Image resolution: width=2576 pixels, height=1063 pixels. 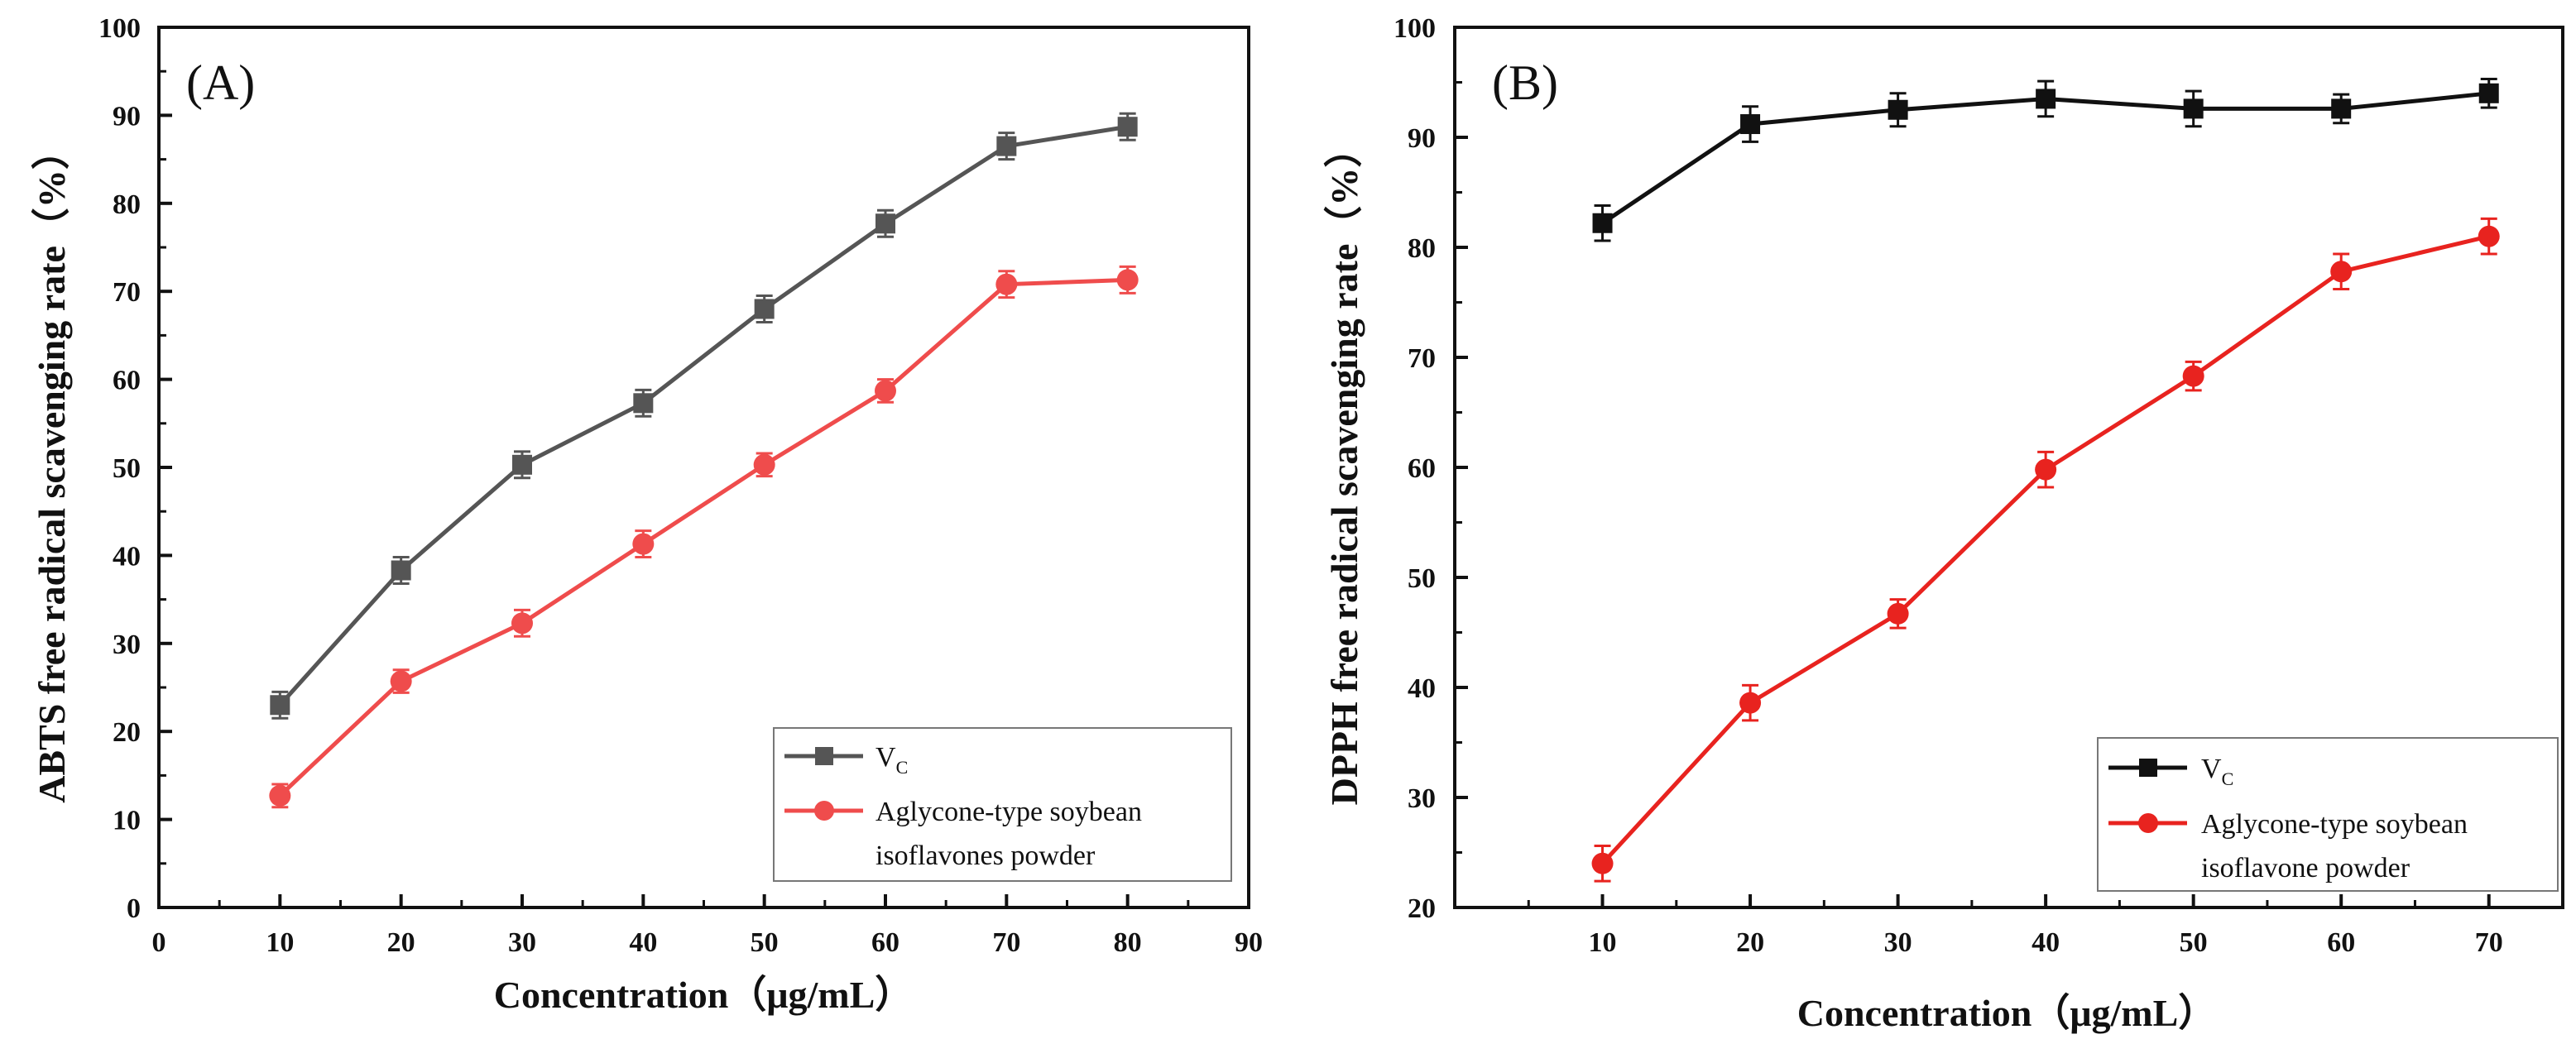 I want to click on x-tick-label: 80, so click(x=1128, y=942).